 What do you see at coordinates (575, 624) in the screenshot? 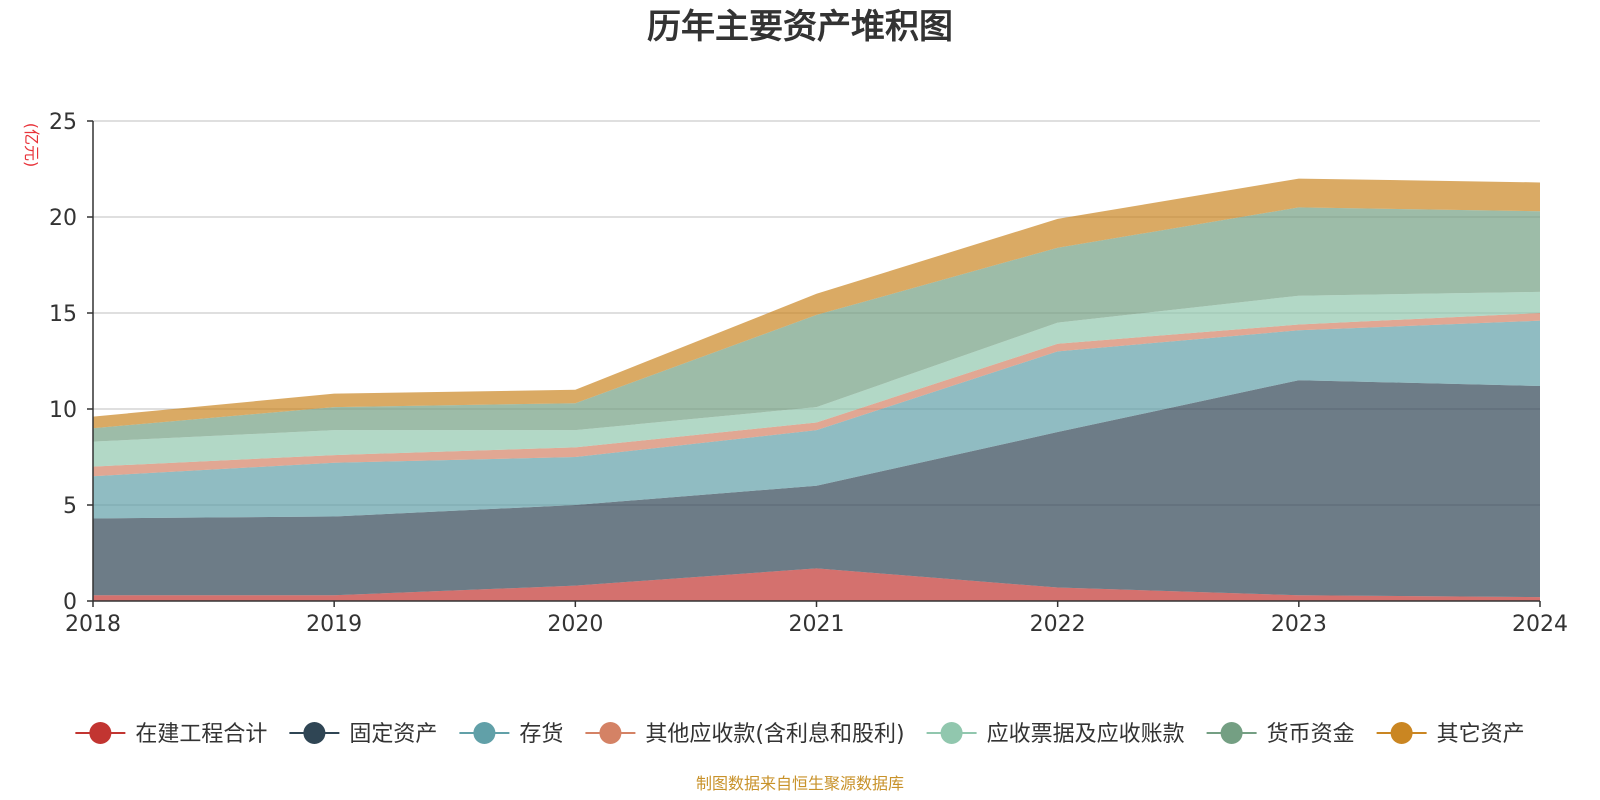
I see `x-tick-label: 2020` at bounding box center [575, 624].